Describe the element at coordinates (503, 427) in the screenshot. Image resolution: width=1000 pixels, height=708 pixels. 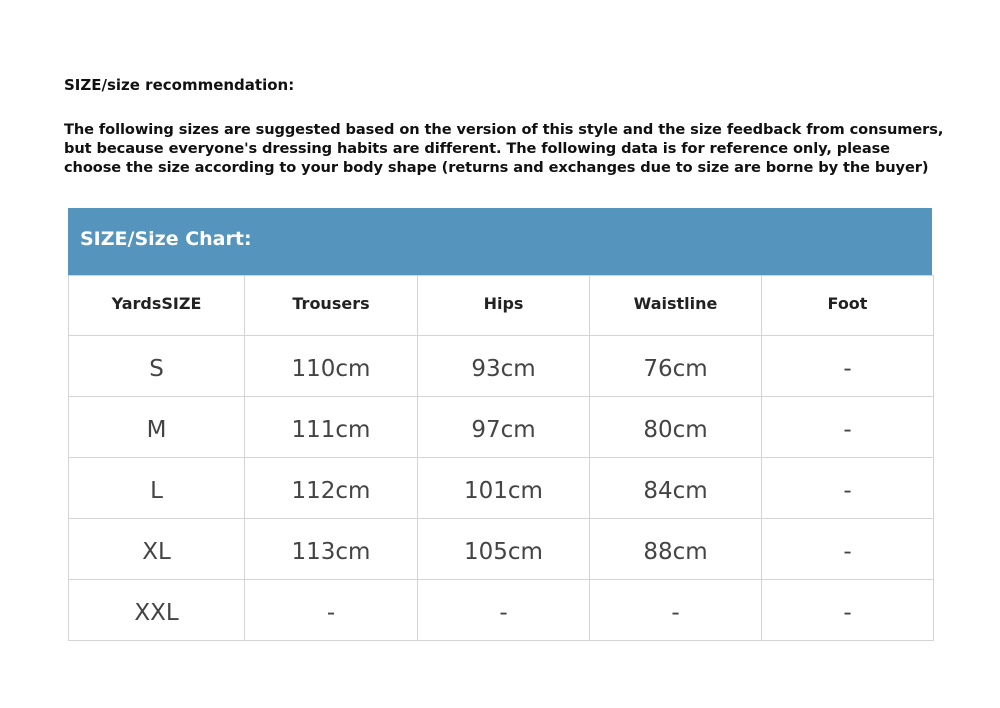
I see `measurement-cell: 97cm` at that location.